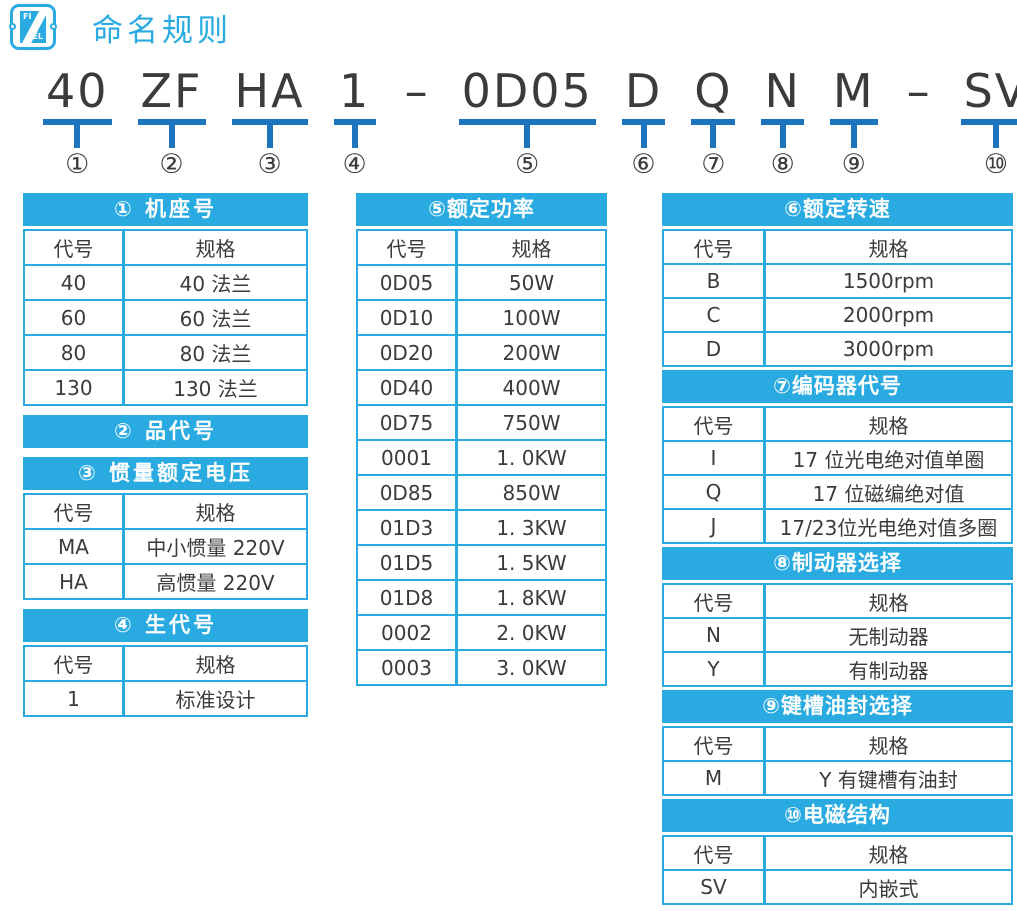 This screenshot has height=911, width=1017. I want to click on table-row: D 3000rpm, so click(837, 348).